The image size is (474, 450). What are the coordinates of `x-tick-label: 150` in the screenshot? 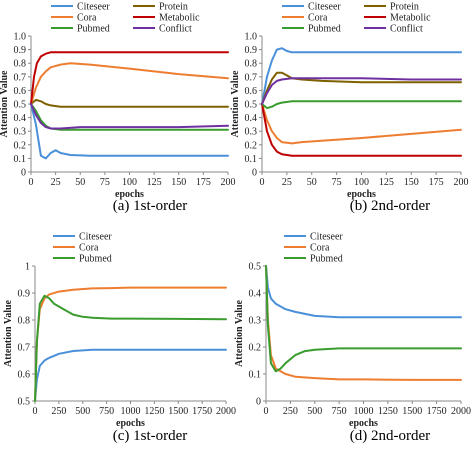 It's located at (178, 182).